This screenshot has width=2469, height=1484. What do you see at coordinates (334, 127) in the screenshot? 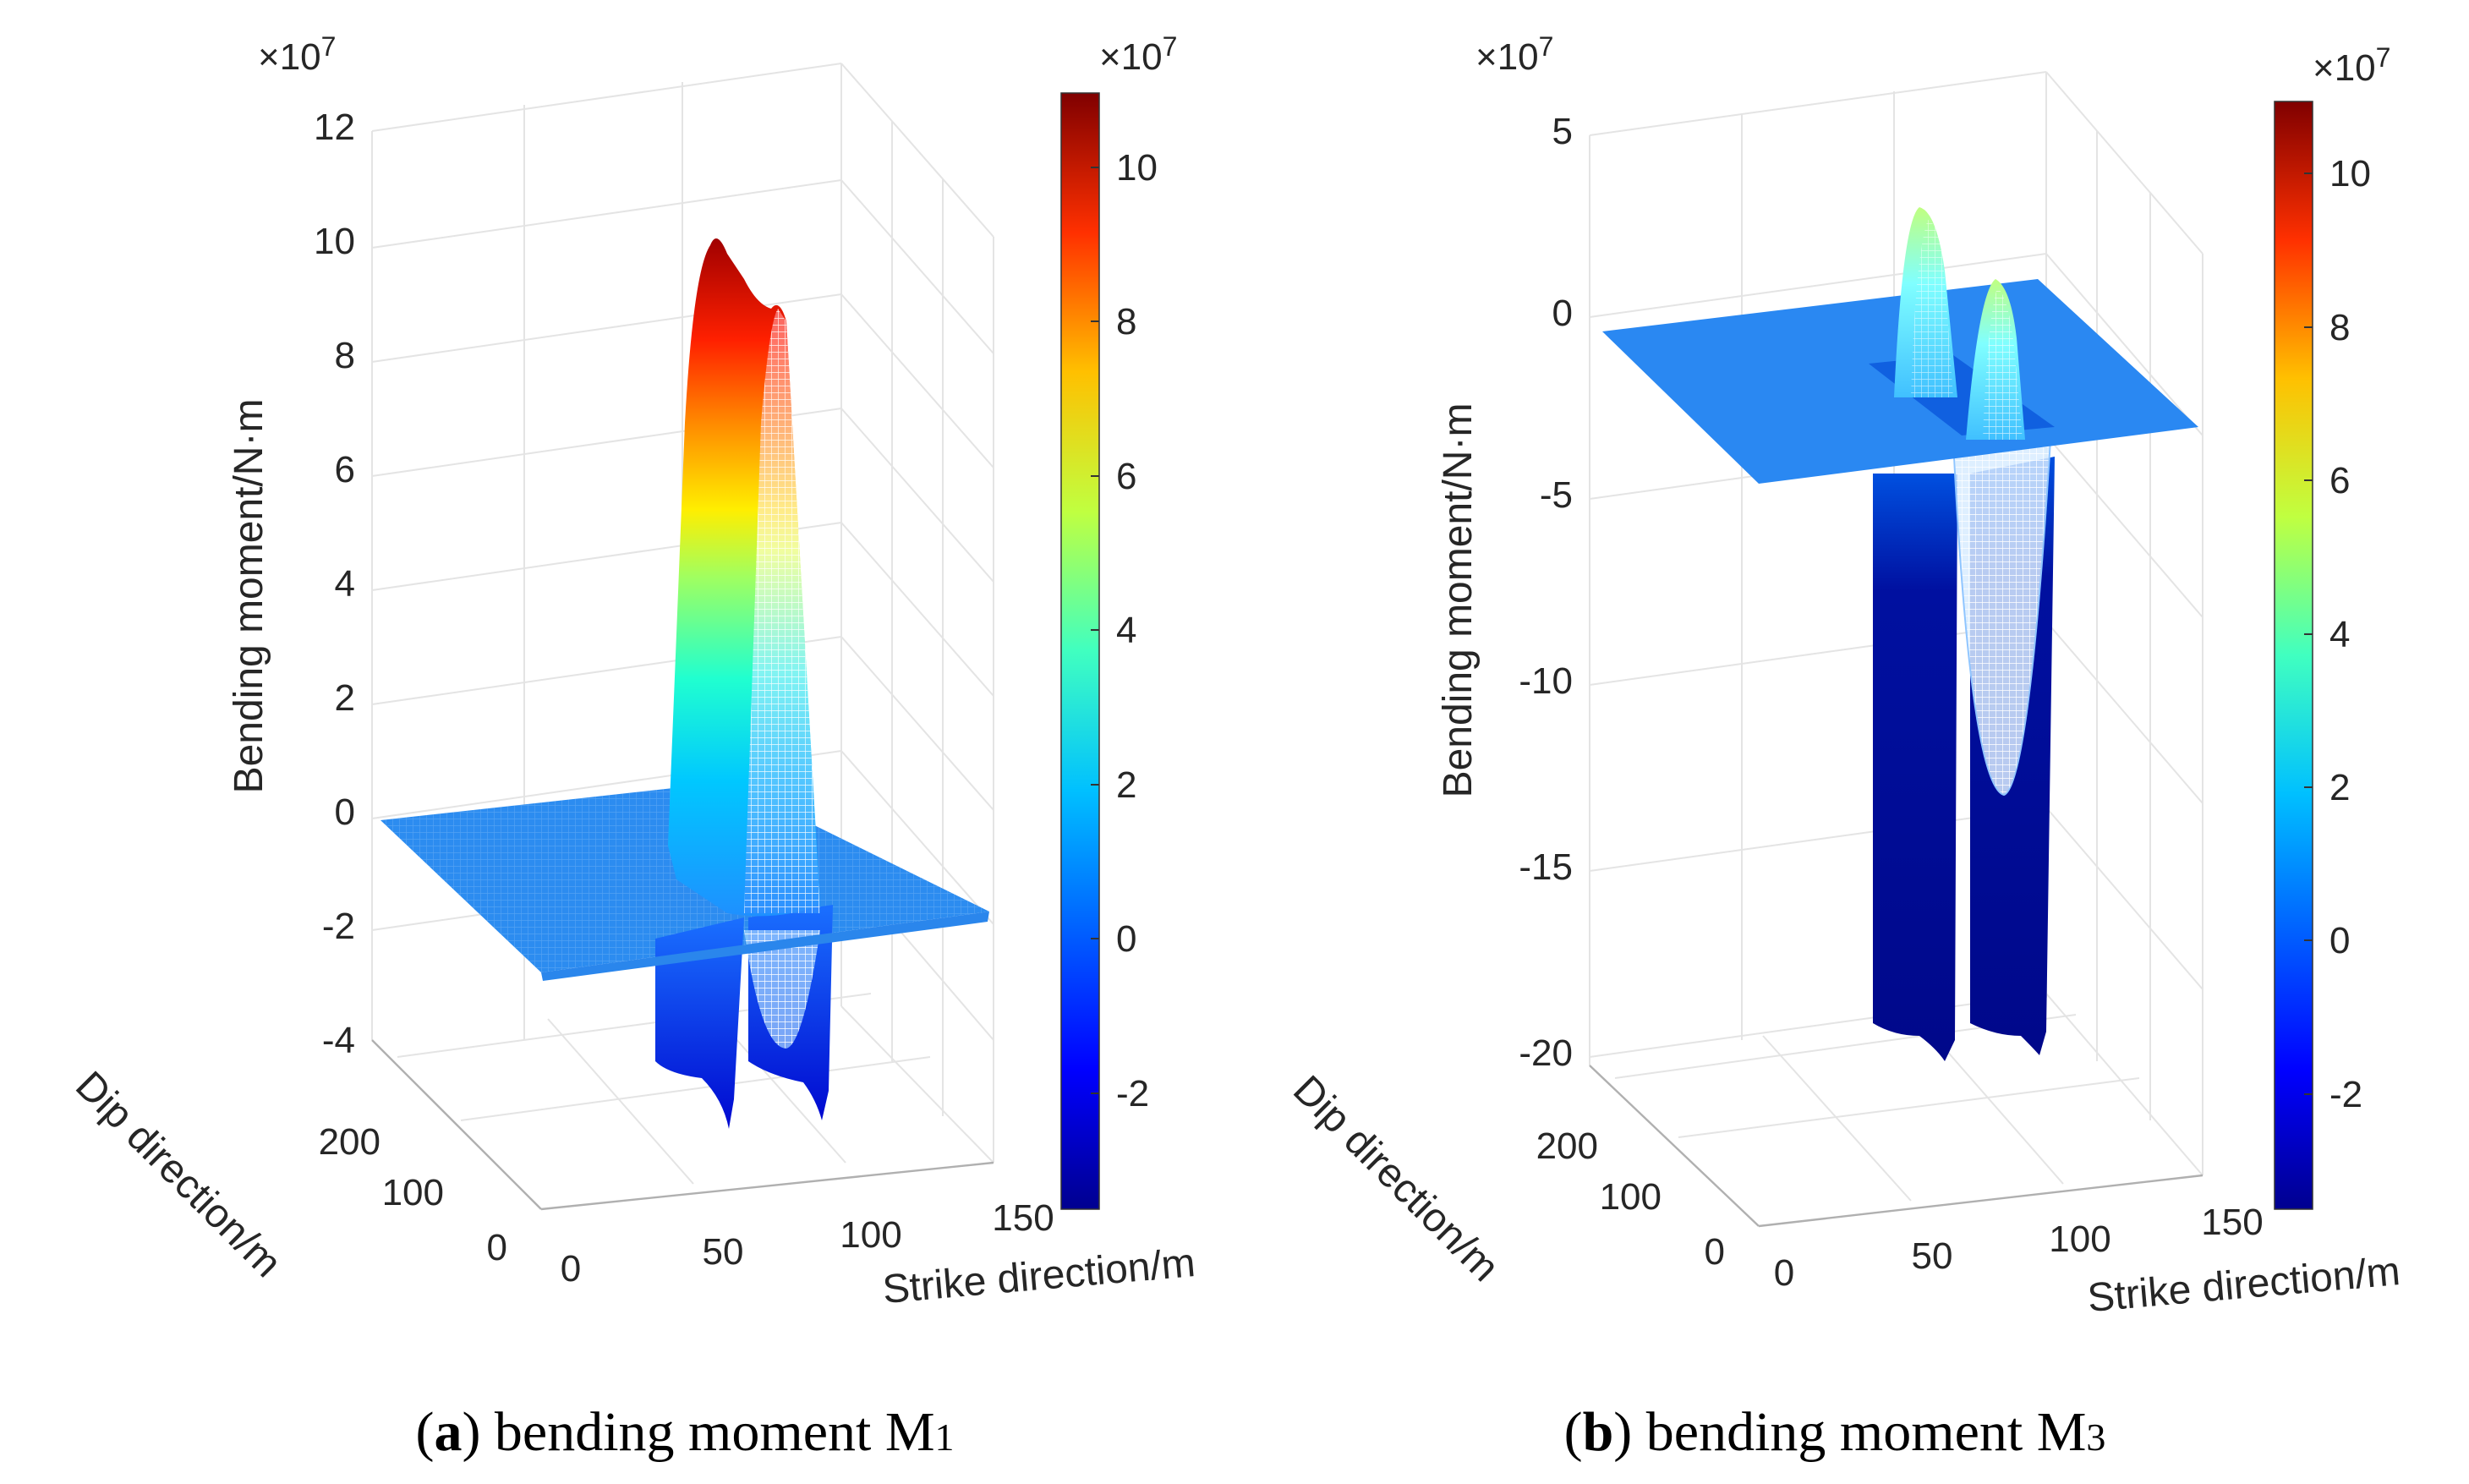
I see `z-tick: 12` at bounding box center [334, 127].